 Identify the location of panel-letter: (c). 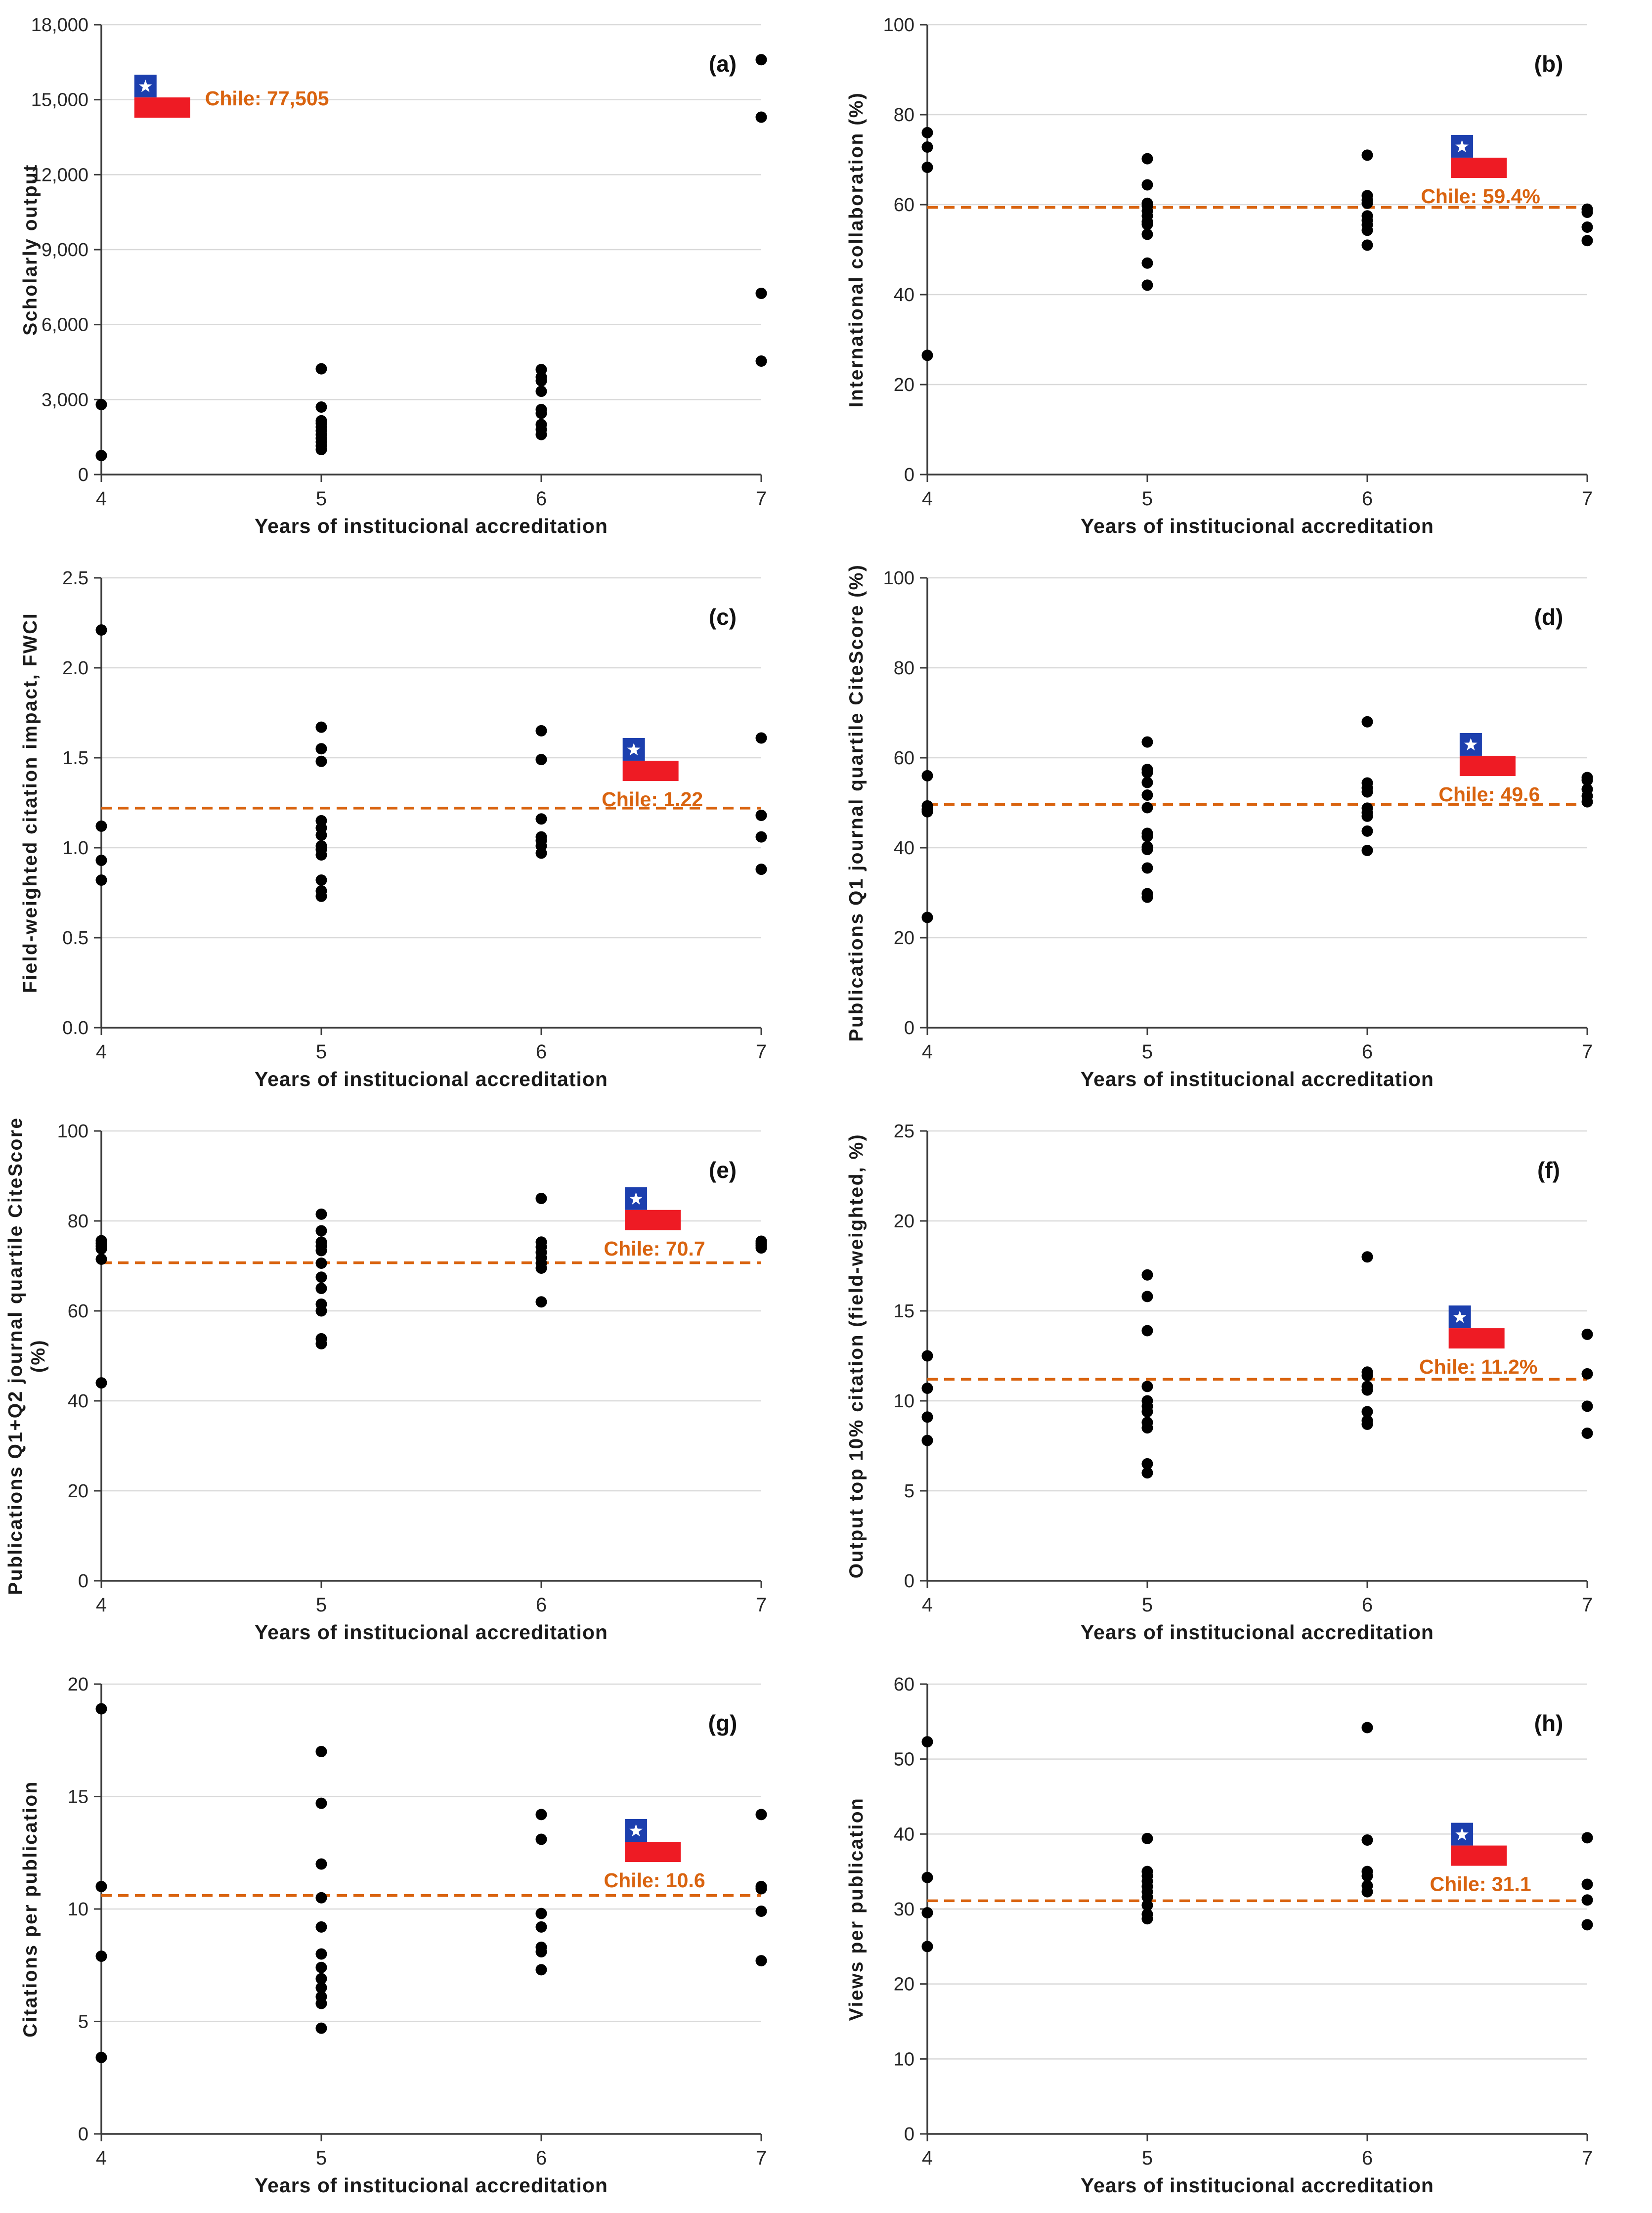
(723, 617).